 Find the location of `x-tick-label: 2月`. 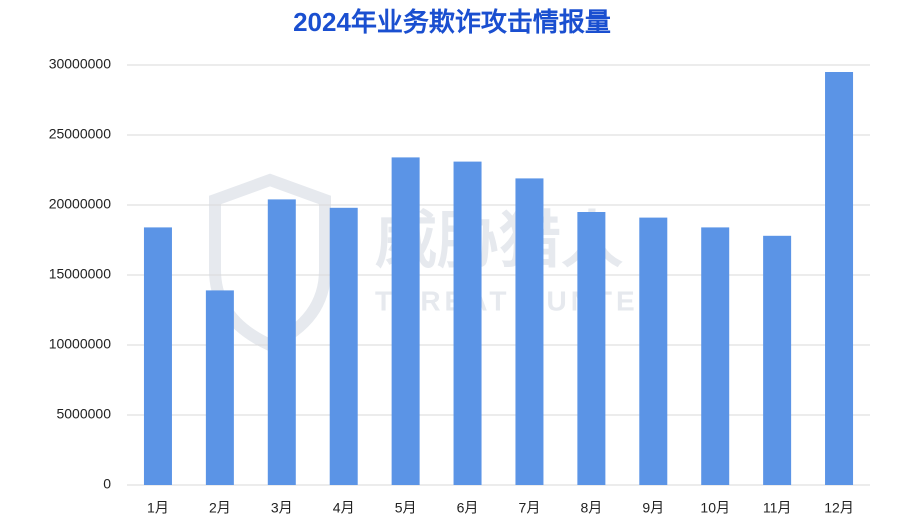

x-tick-label: 2月 is located at coordinates (220, 508).